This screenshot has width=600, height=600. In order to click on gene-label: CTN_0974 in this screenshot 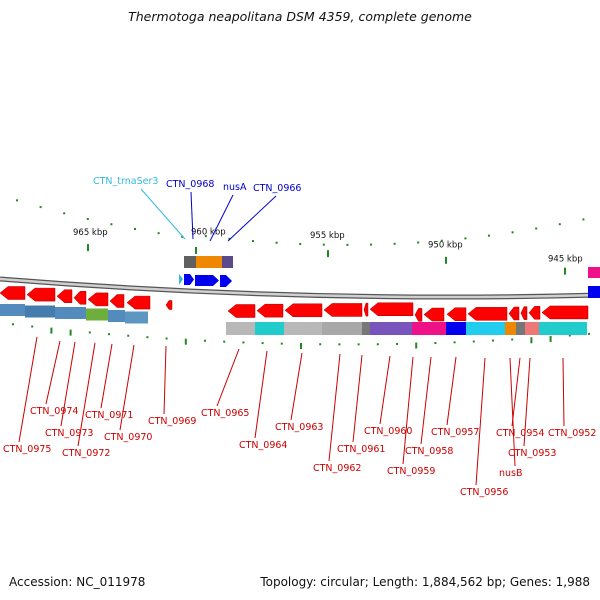, I will do `click(54, 411)`.